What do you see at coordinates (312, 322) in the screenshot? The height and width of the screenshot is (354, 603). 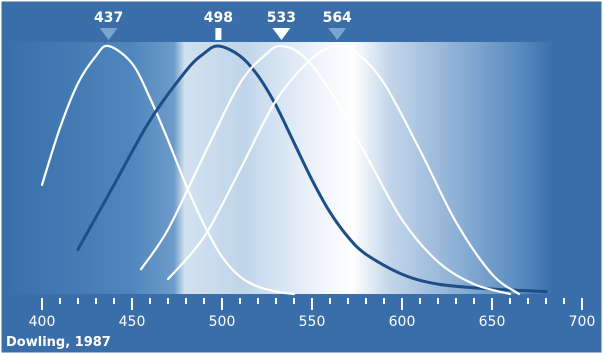 I see `x-tick-label-550: 550` at bounding box center [312, 322].